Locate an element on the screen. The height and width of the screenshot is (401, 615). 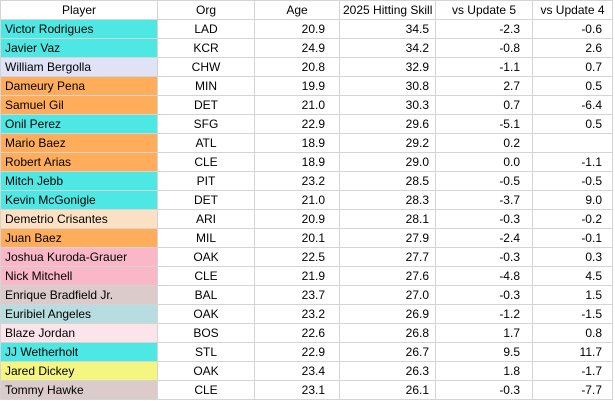
cell-age: 23.1 is located at coordinates (297, 390).